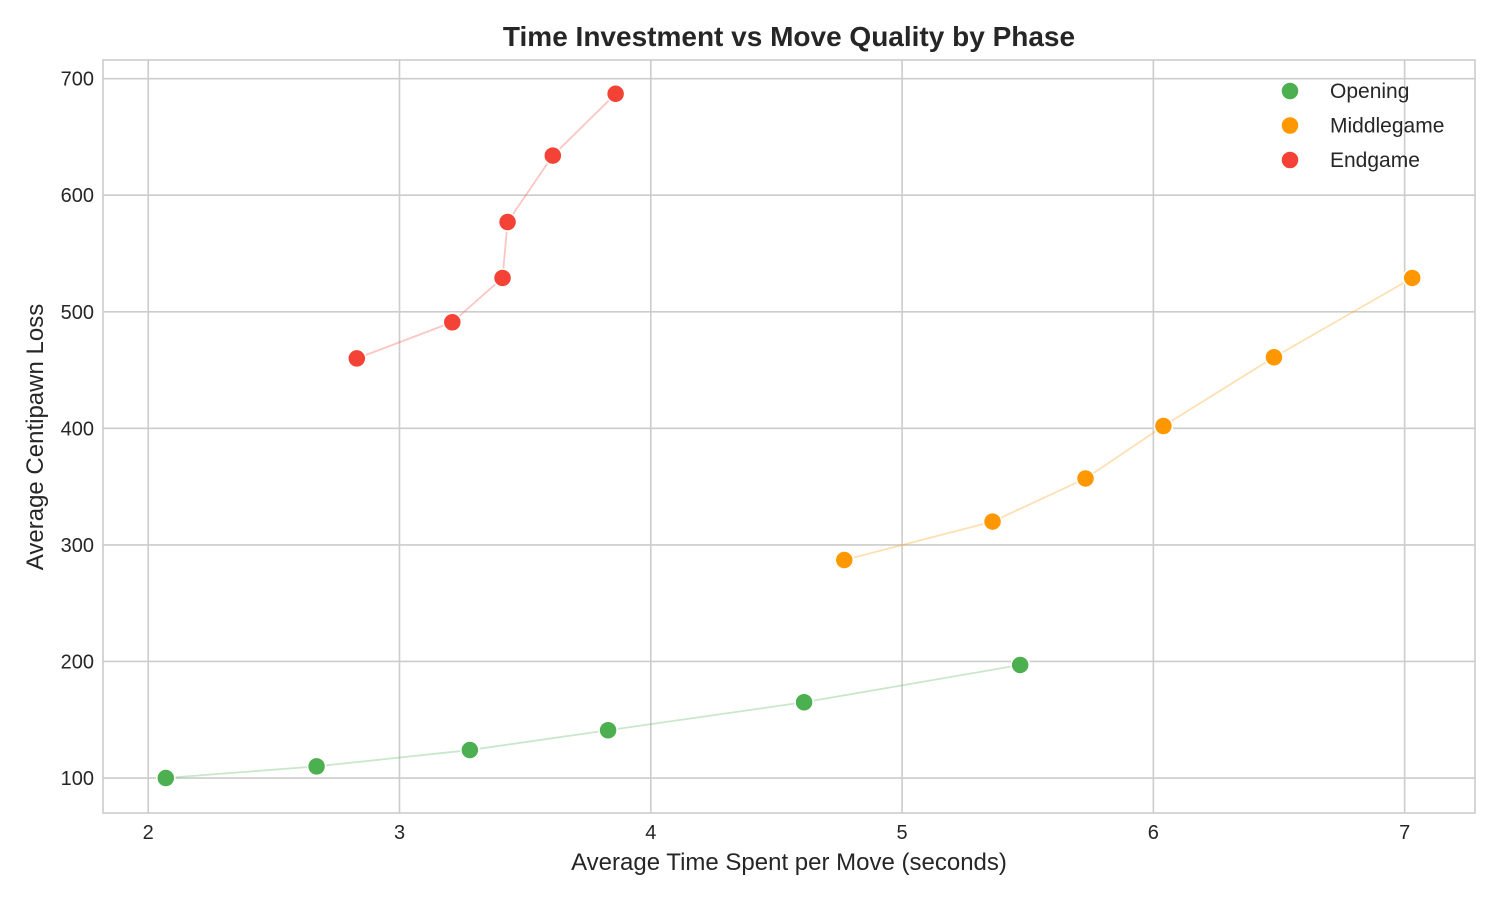 The height and width of the screenshot is (900, 1500). I want to click on x-tick-label: 3, so click(399, 833).